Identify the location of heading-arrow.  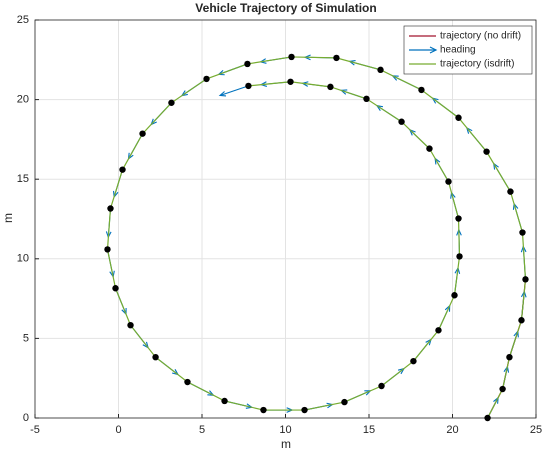
(233, 91).